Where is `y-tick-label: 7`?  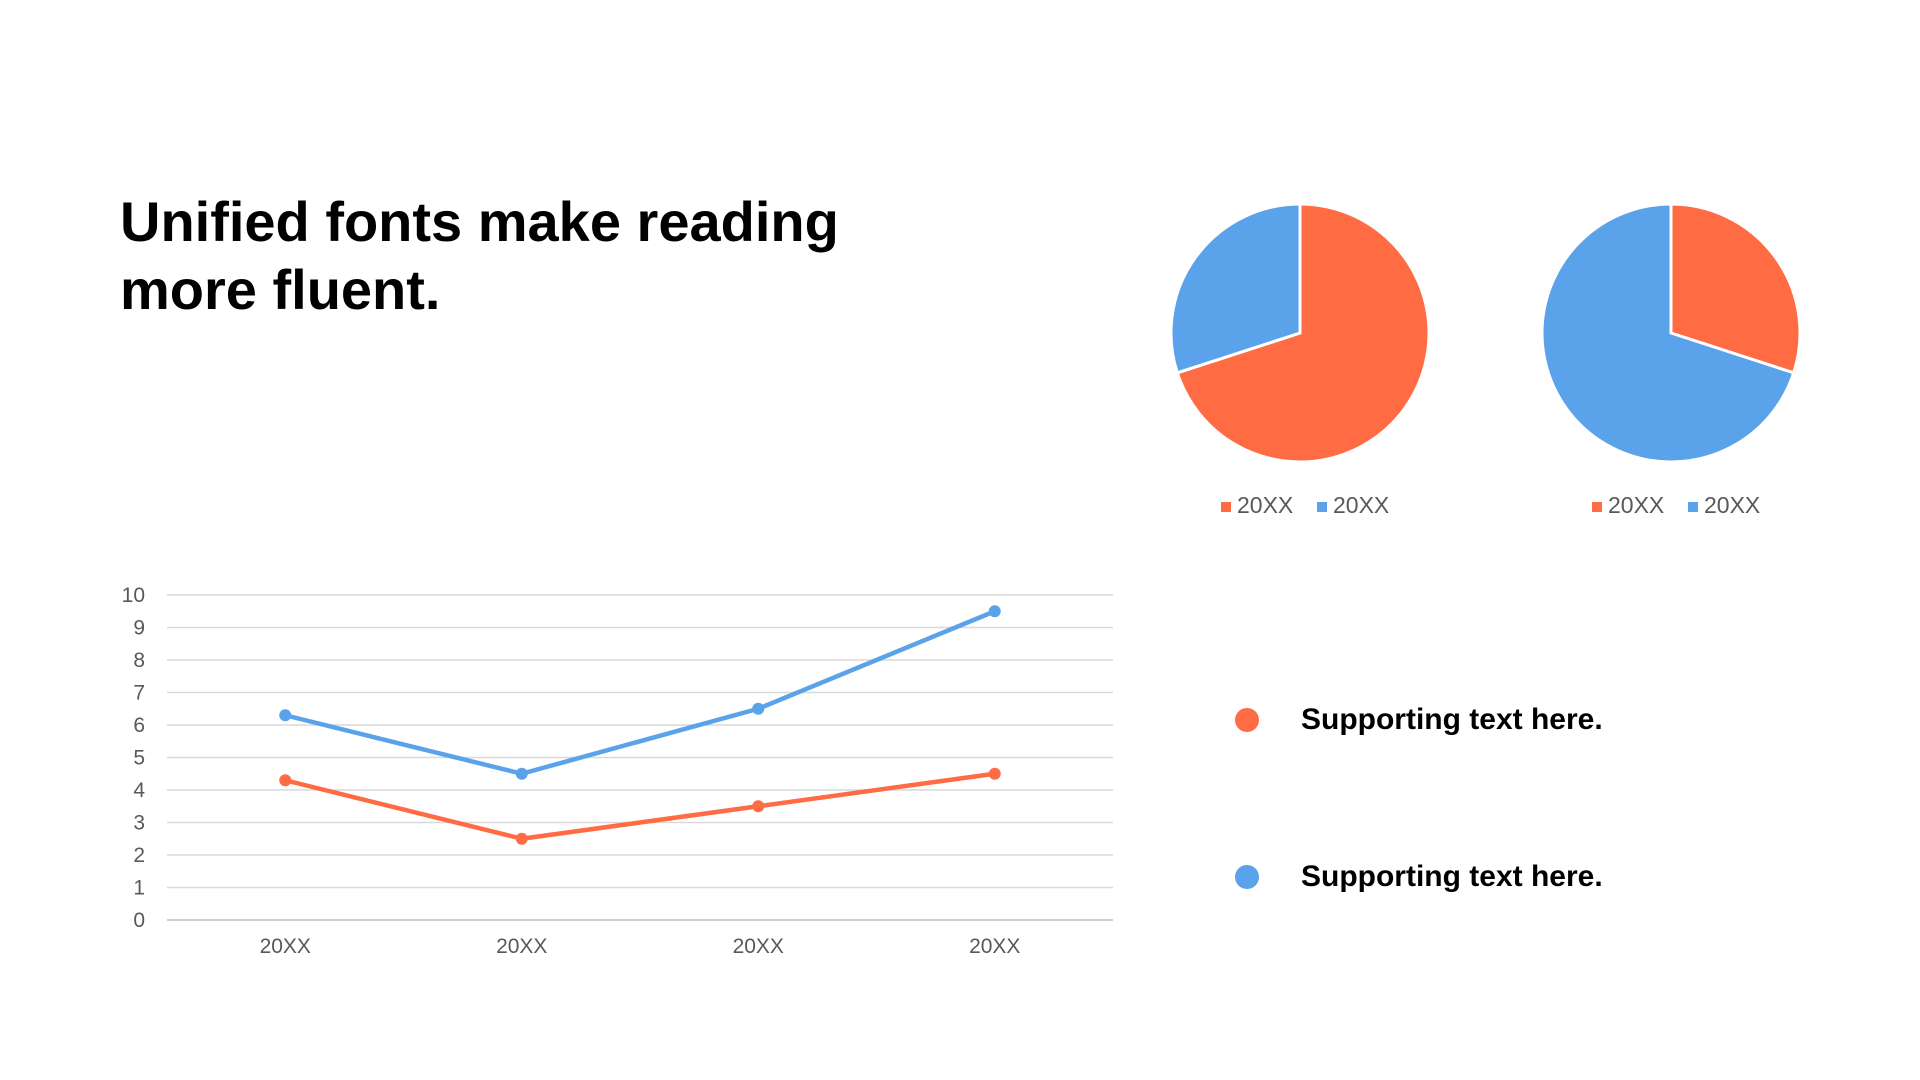
y-tick-label: 7 is located at coordinates (139, 693).